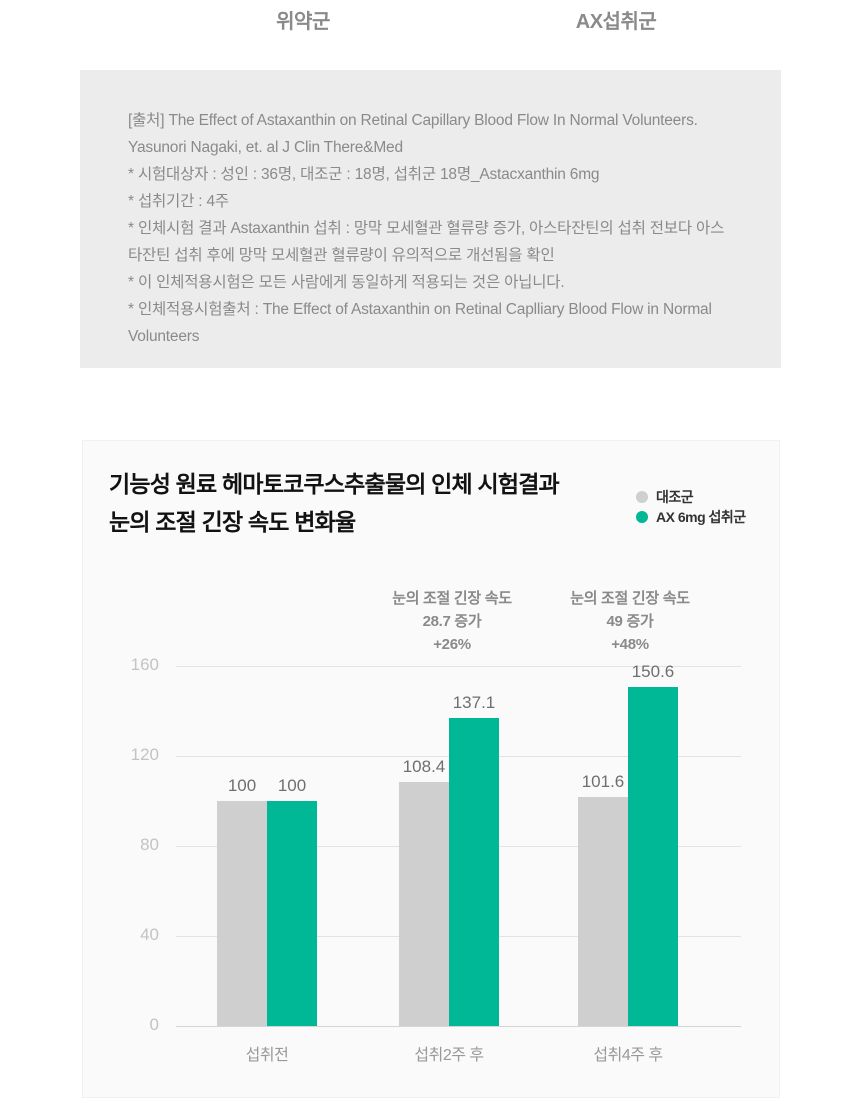 The width and height of the screenshot is (860, 1100). Describe the element at coordinates (701, 517) in the screenshot. I see `legend-label: AX 6mg 섭취군` at that location.